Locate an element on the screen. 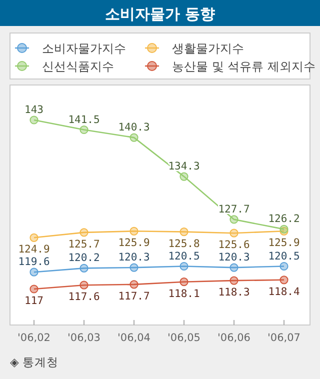 The width and height of the screenshot is (320, 379). x-tick-label: '06,05 is located at coordinates (184, 338).